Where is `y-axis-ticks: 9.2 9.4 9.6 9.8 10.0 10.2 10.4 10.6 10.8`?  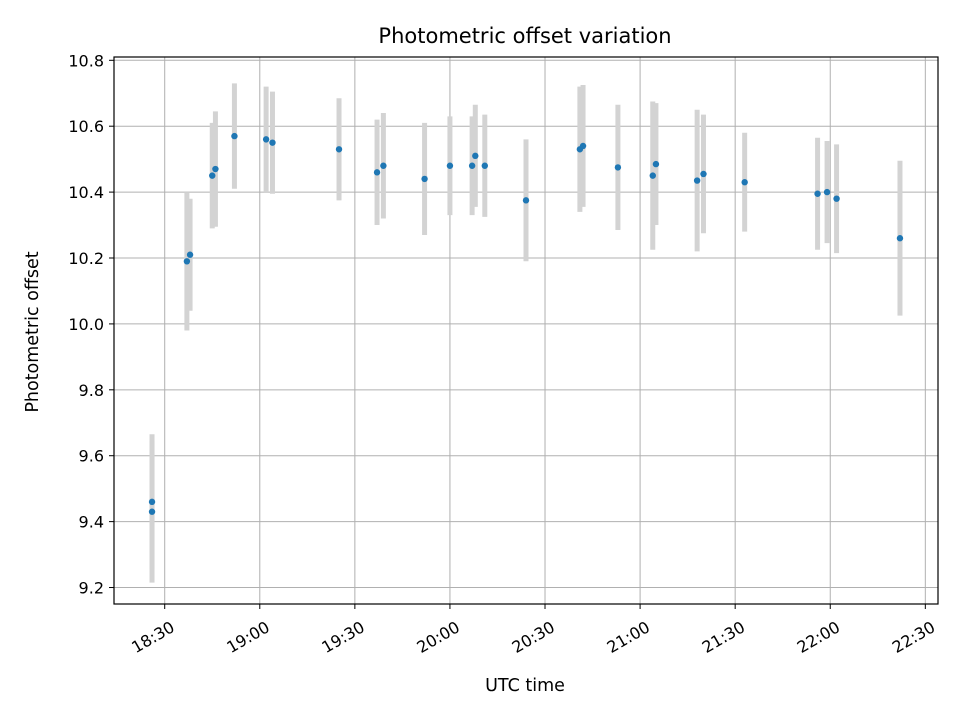
y-axis-ticks: 9.2 9.4 9.6 9.8 10.0 10.2 10.4 10.6 10.8 is located at coordinates (91, 324).